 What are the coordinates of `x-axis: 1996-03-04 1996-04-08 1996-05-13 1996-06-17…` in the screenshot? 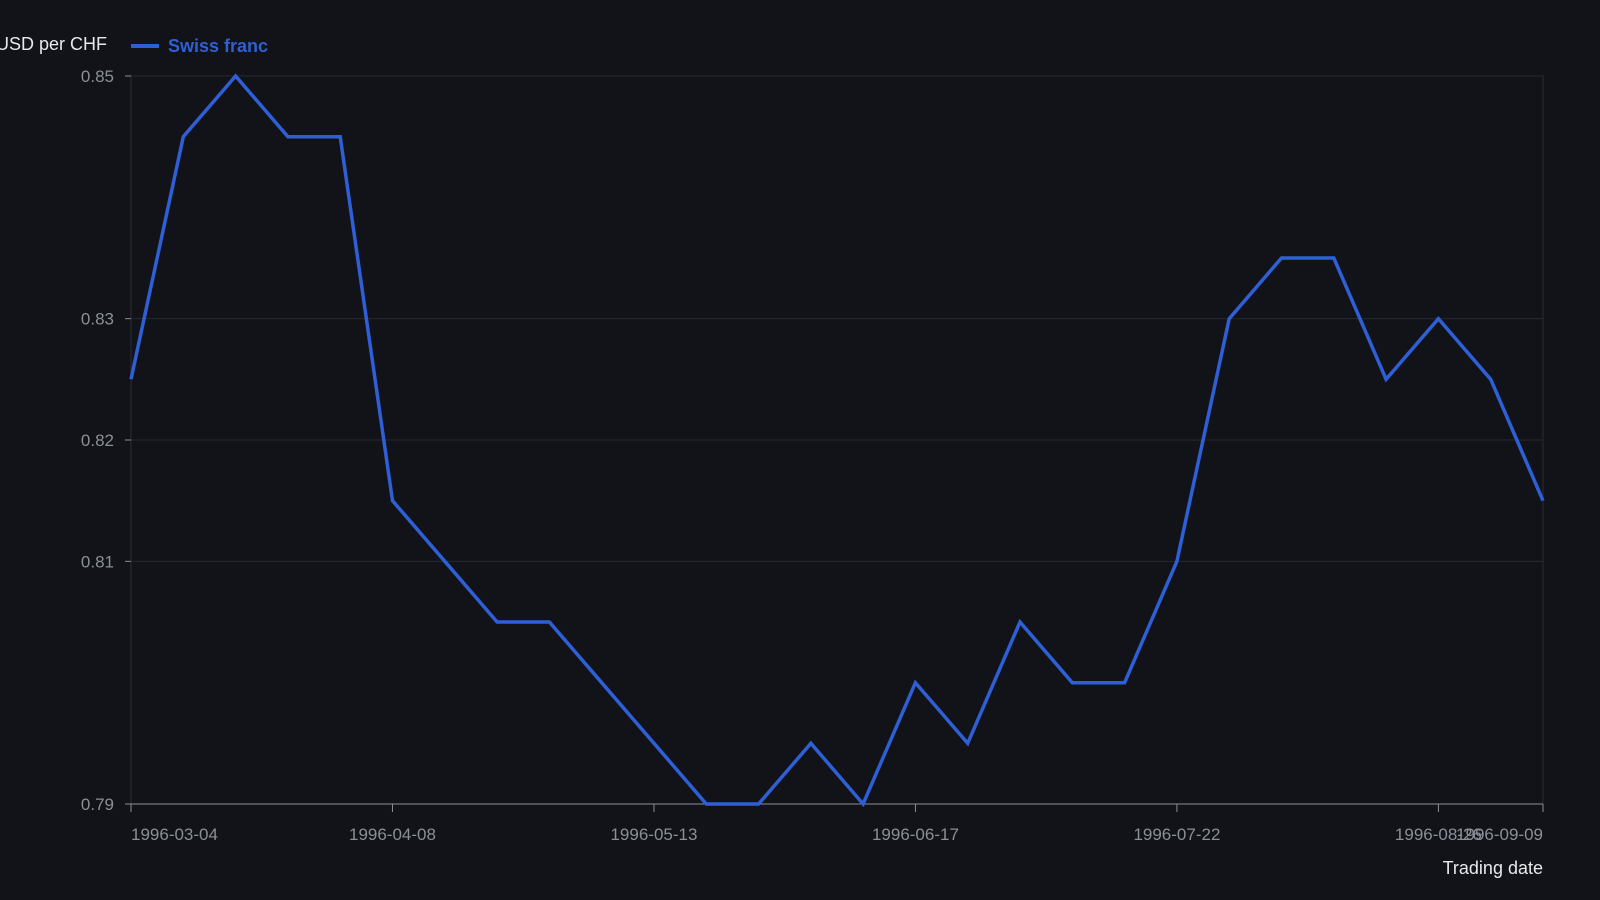 It's located at (837, 823).